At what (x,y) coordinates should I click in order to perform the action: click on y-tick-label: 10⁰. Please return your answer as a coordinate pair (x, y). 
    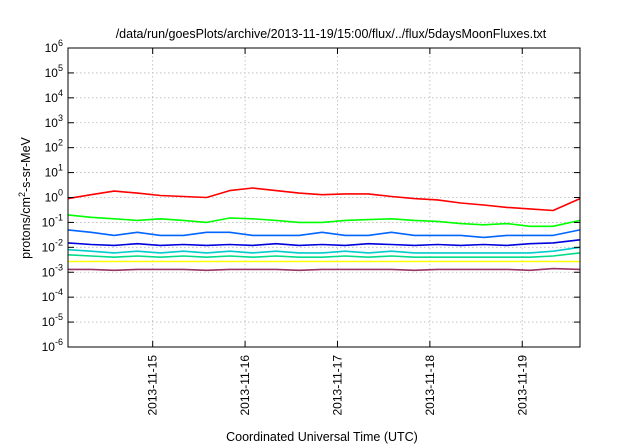
    Looking at the image, I should click on (54, 196).